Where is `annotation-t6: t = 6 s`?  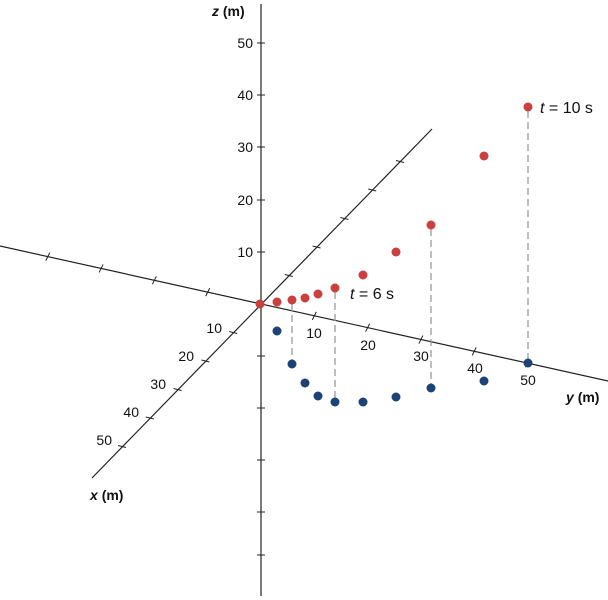 annotation-t6: t = 6 s is located at coordinates (372, 294).